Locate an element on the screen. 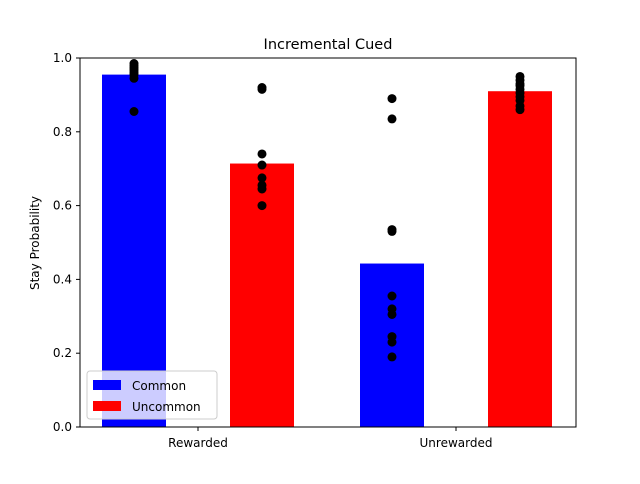  x-tick-label-rewarded: Rewarded is located at coordinates (198, 443).